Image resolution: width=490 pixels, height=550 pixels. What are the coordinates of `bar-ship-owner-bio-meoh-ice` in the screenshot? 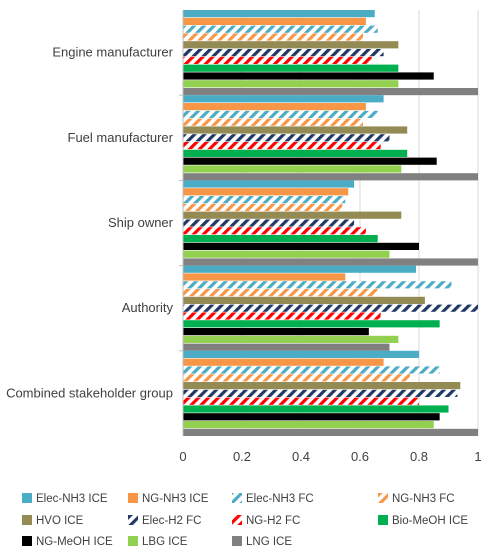 It's located at (280, 239).